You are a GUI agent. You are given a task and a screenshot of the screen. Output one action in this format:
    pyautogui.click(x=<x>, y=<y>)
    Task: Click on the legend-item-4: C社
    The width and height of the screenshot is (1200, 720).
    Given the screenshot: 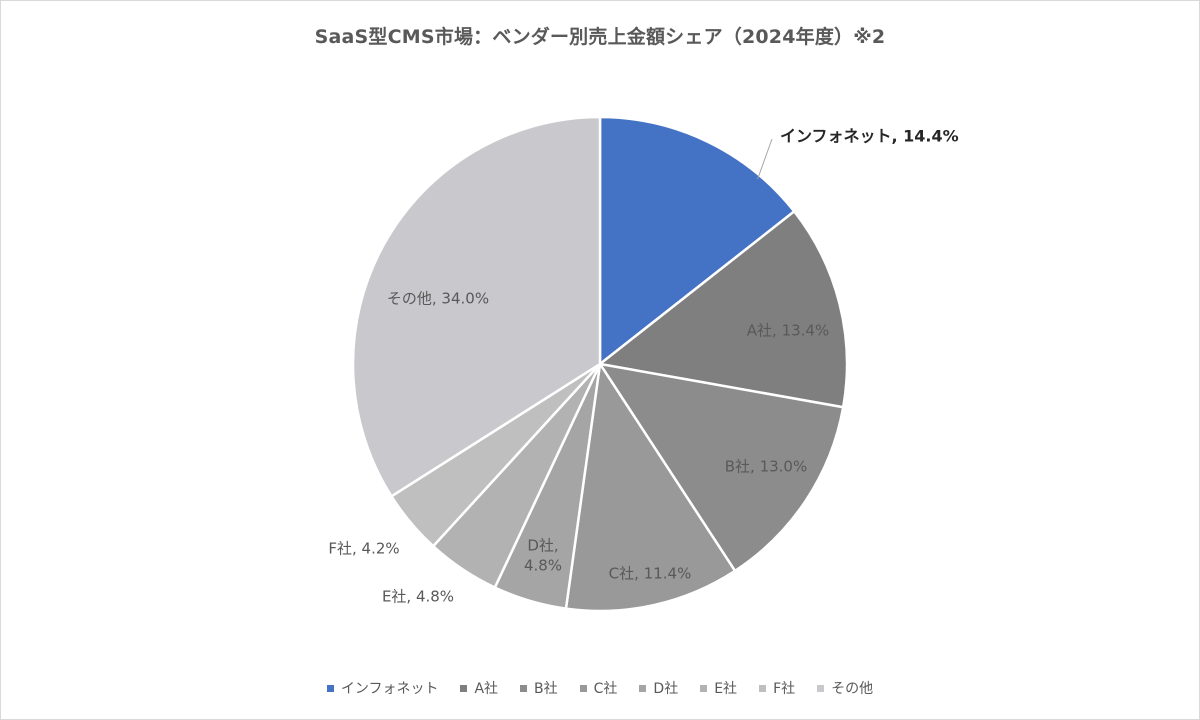 What is the action you would take?
    pyautogui.click(x=598, y=688)
    